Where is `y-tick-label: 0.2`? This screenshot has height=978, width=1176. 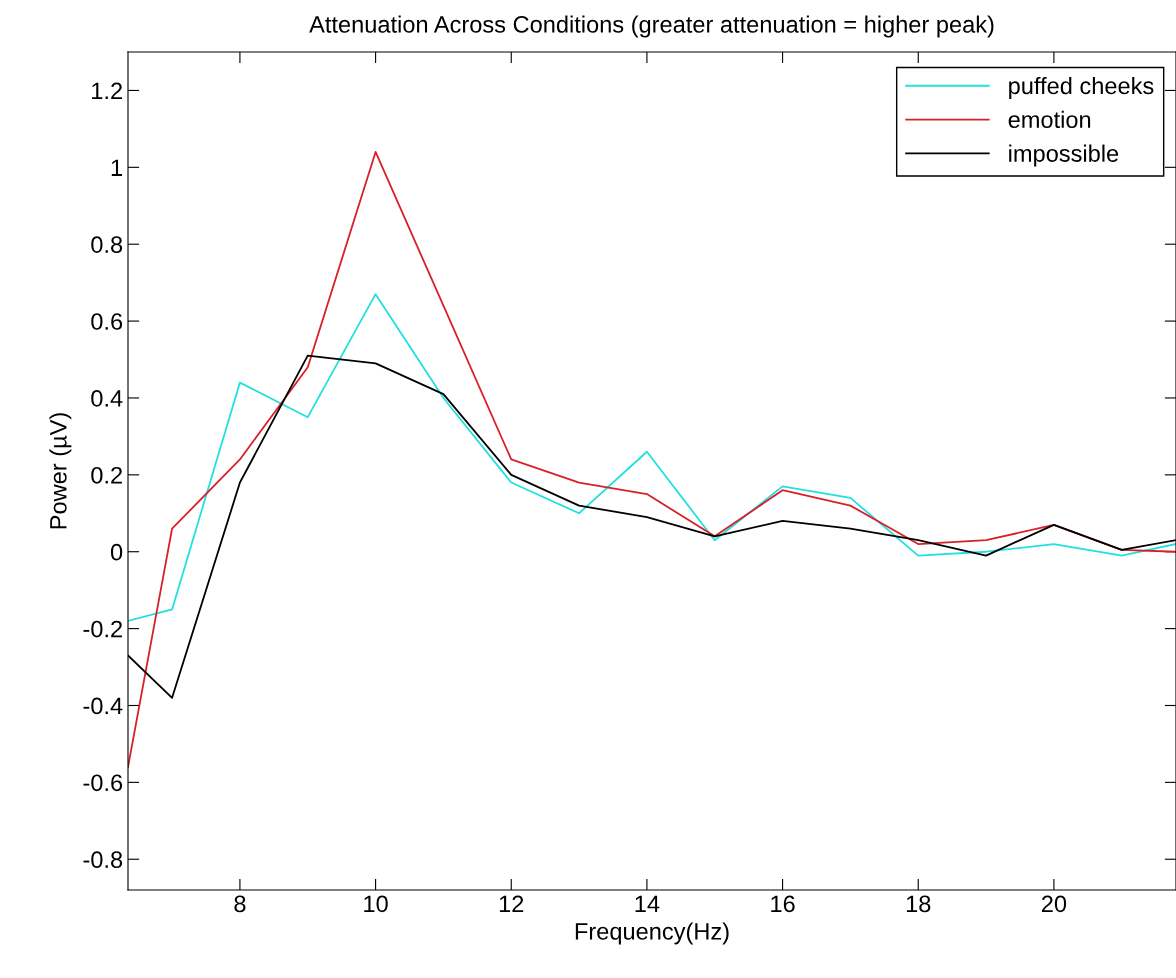
y-tick-label: 0.2 is located at coordinates (106, 475).